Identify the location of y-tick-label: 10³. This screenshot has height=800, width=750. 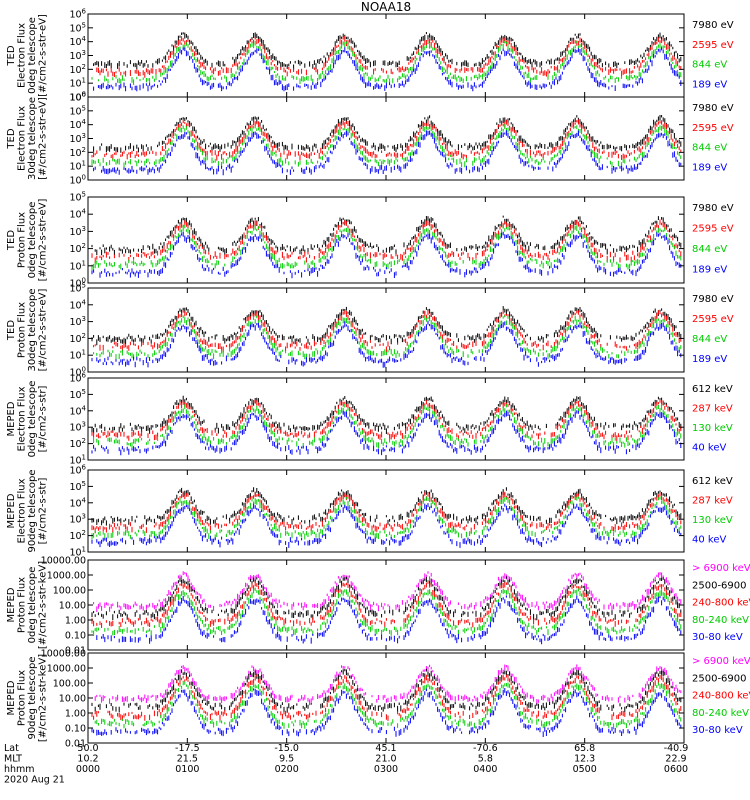
(77, 55).